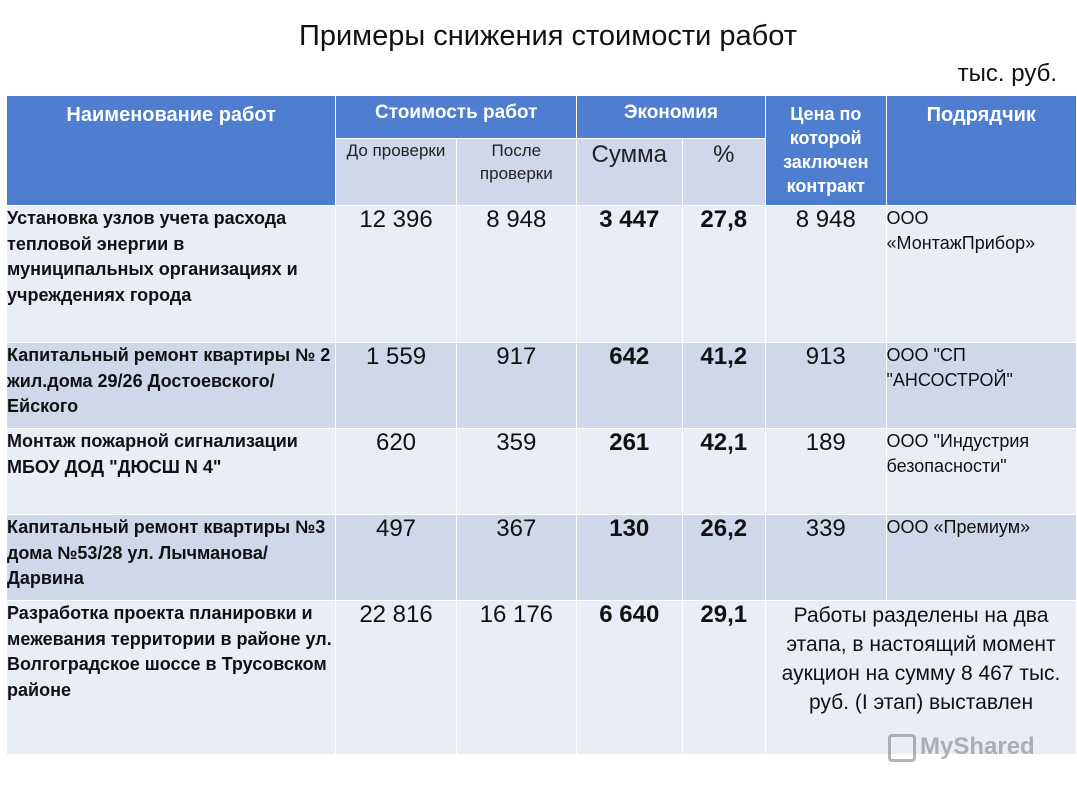  What do you see at coordinates (396, 172) in the screenshot?
I see `header-before: До проверки` at bounding box center [396, 172].